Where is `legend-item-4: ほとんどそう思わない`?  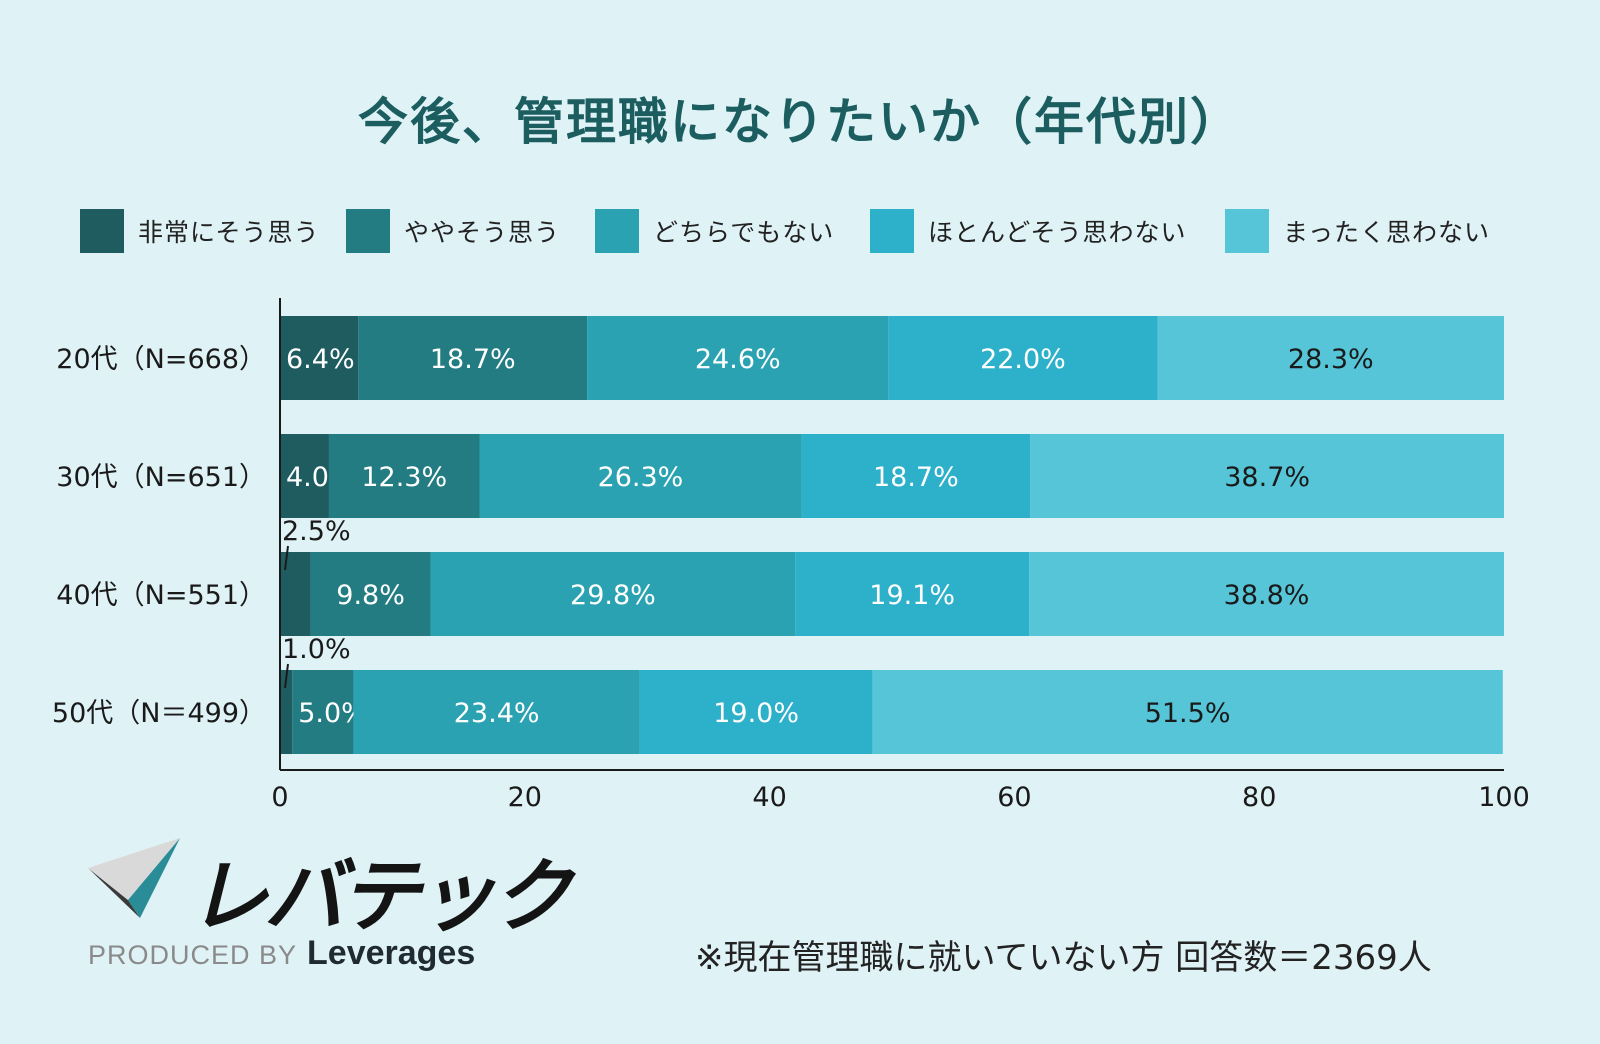 legend-item-4: ほとんどそう思わない is located at coordinates (1028, 231).